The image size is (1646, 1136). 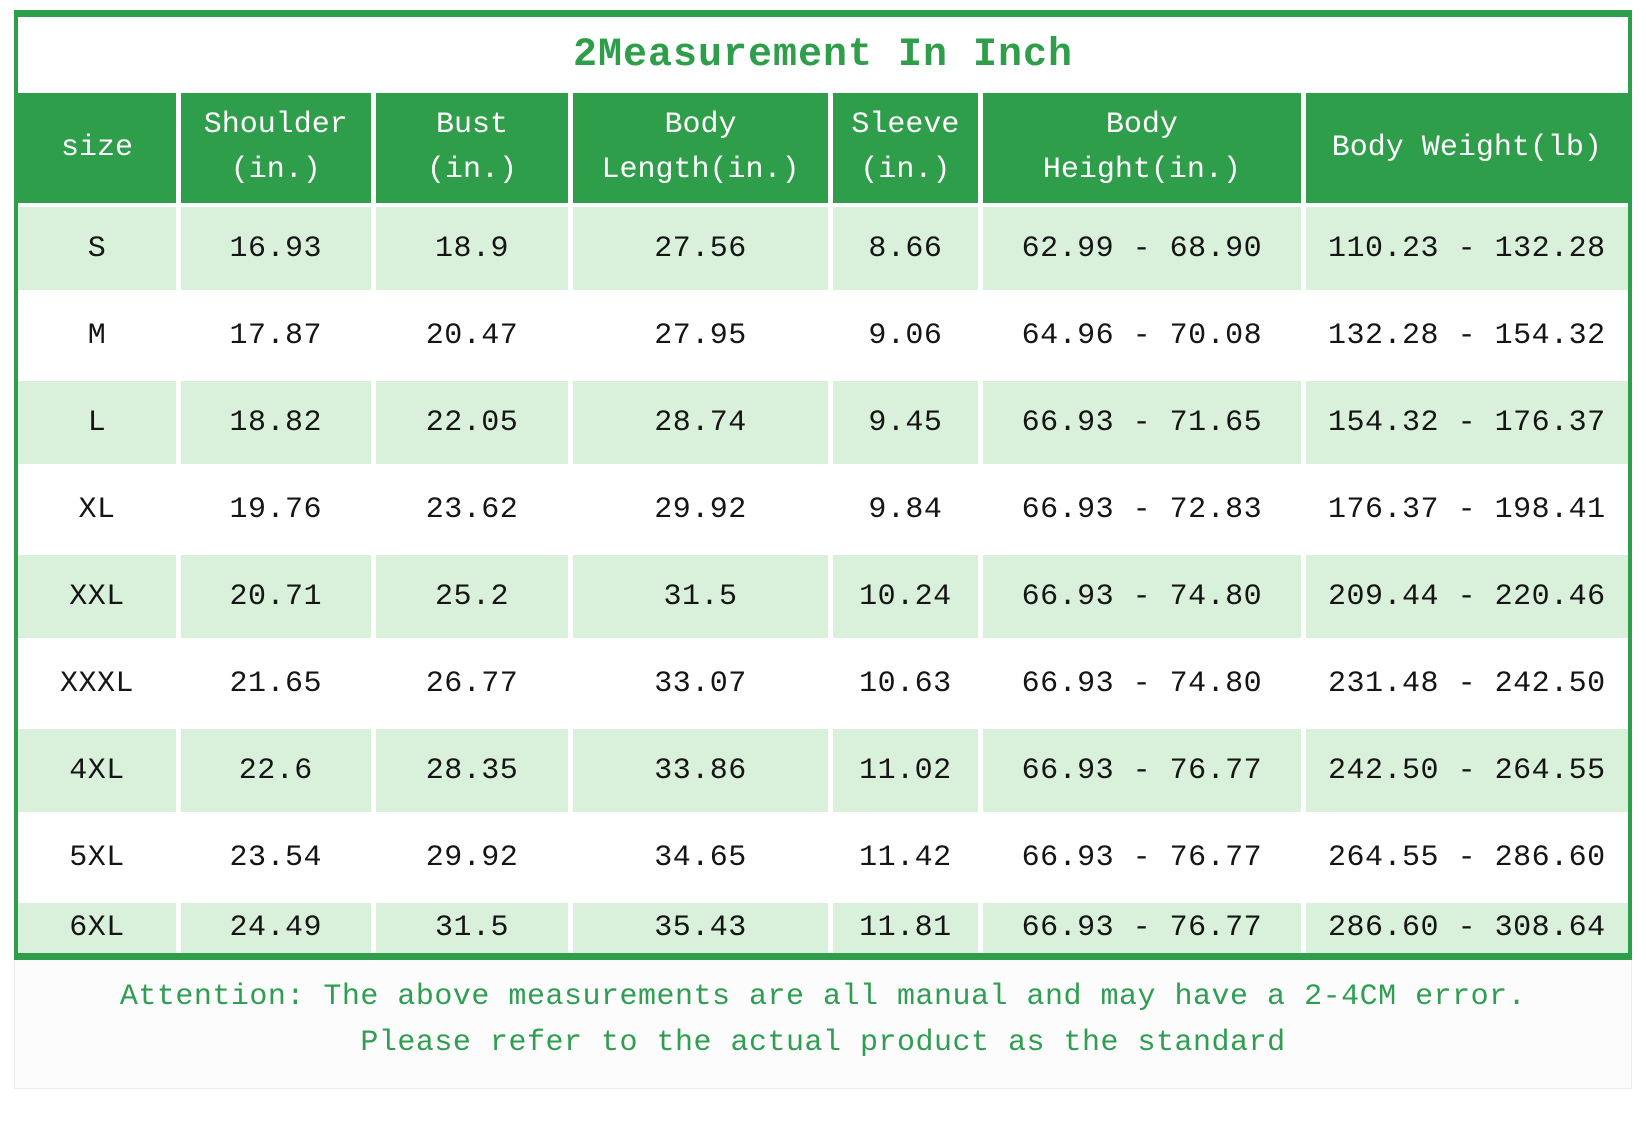 I want to click on column-header-line: Shoulder, so click(x=275, y=125).